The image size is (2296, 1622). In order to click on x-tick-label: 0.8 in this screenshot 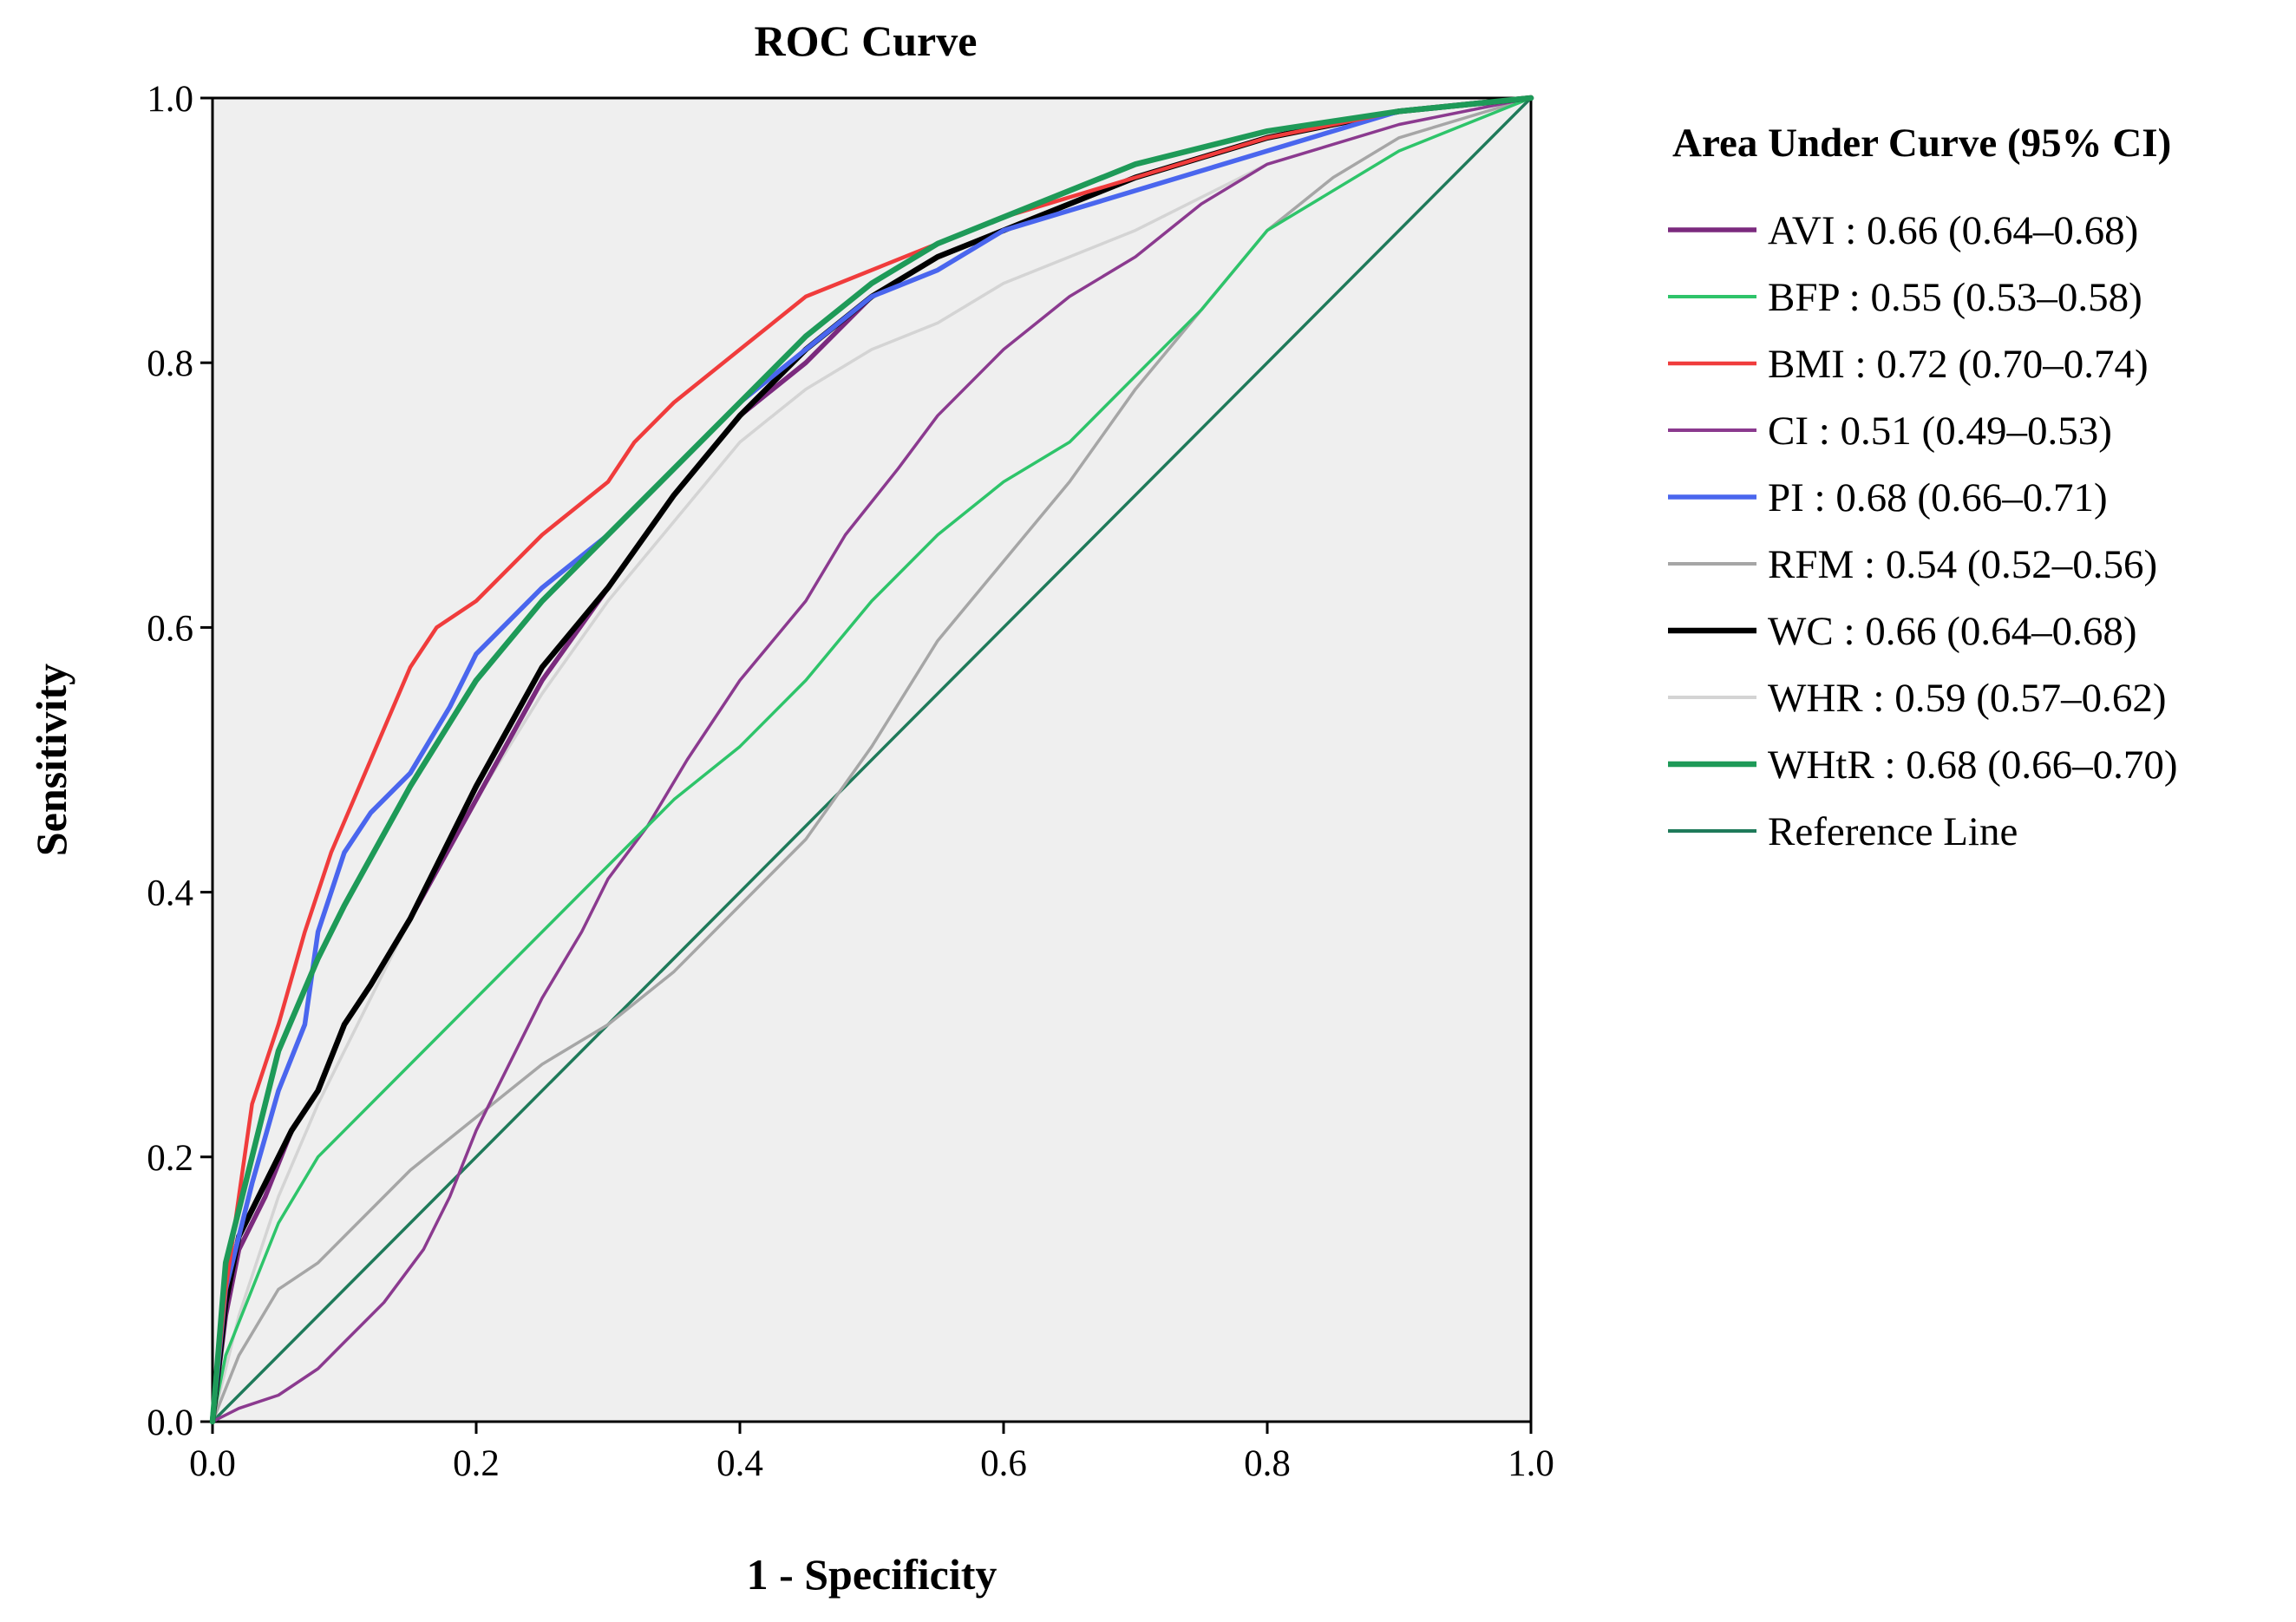, I will do `click(1267, 1463)`.